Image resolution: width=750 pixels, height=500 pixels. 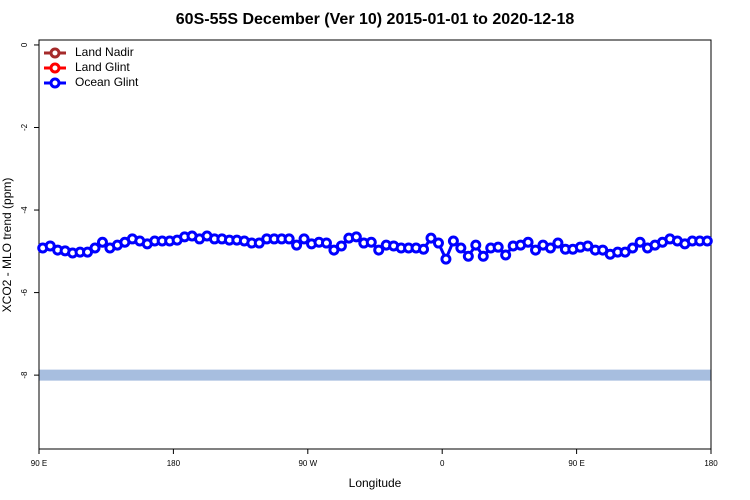 What do you see at coordinates (24, 44) in the screenshot?
I see `y-tick-label: 0` at bounding box center [24, 44].